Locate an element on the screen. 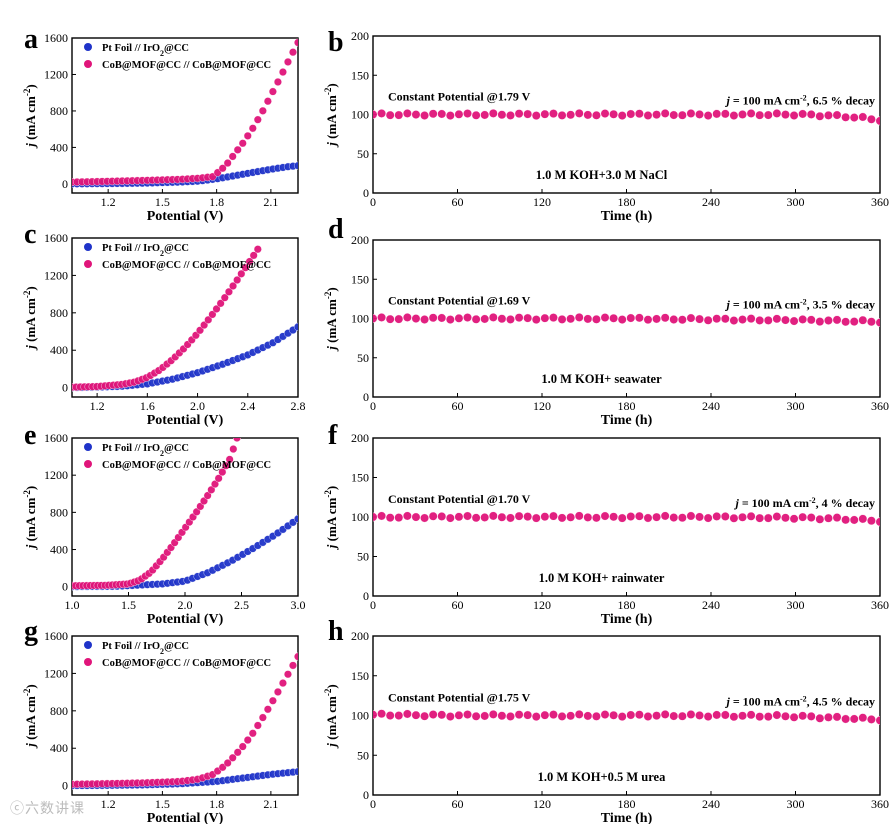 This screenshot has width=895, height=824. plot-frame is located at coordinates (185, 317).